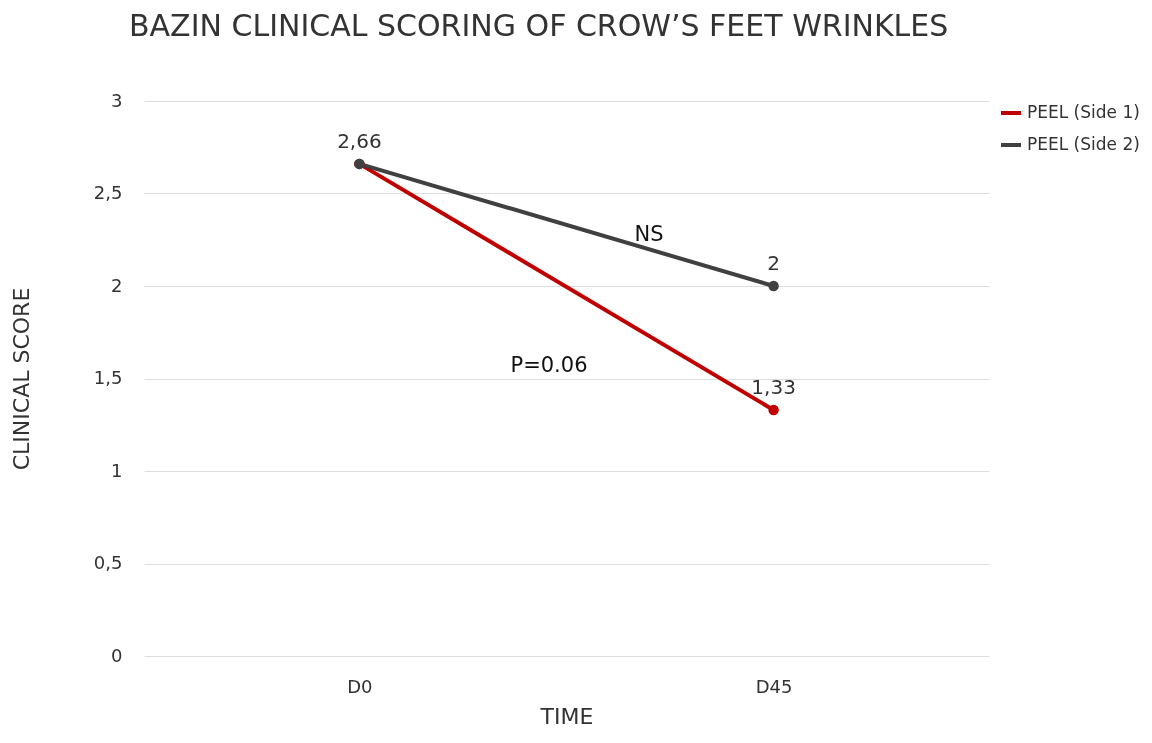 Image resolution: width=1152 pixels, height=743 pixels. Describe the element at coordinates (549, 365) in the screenshot. I see `annotation: P=0.06` at that location.